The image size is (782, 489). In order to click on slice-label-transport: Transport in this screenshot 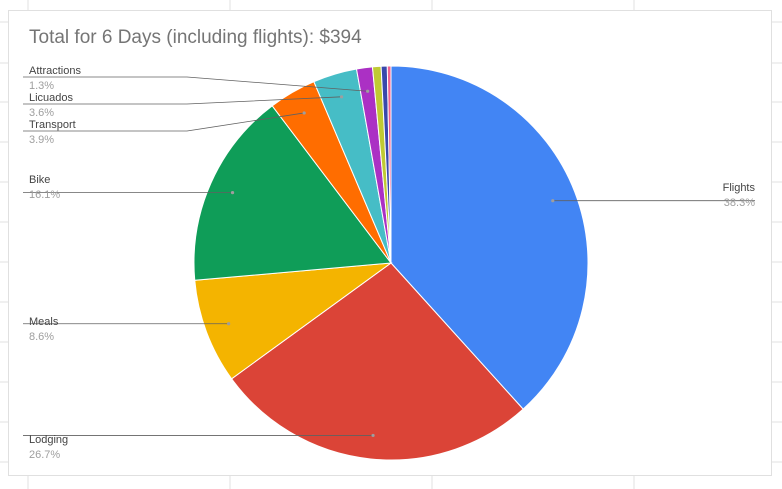, I will do `click(52, 125)`.